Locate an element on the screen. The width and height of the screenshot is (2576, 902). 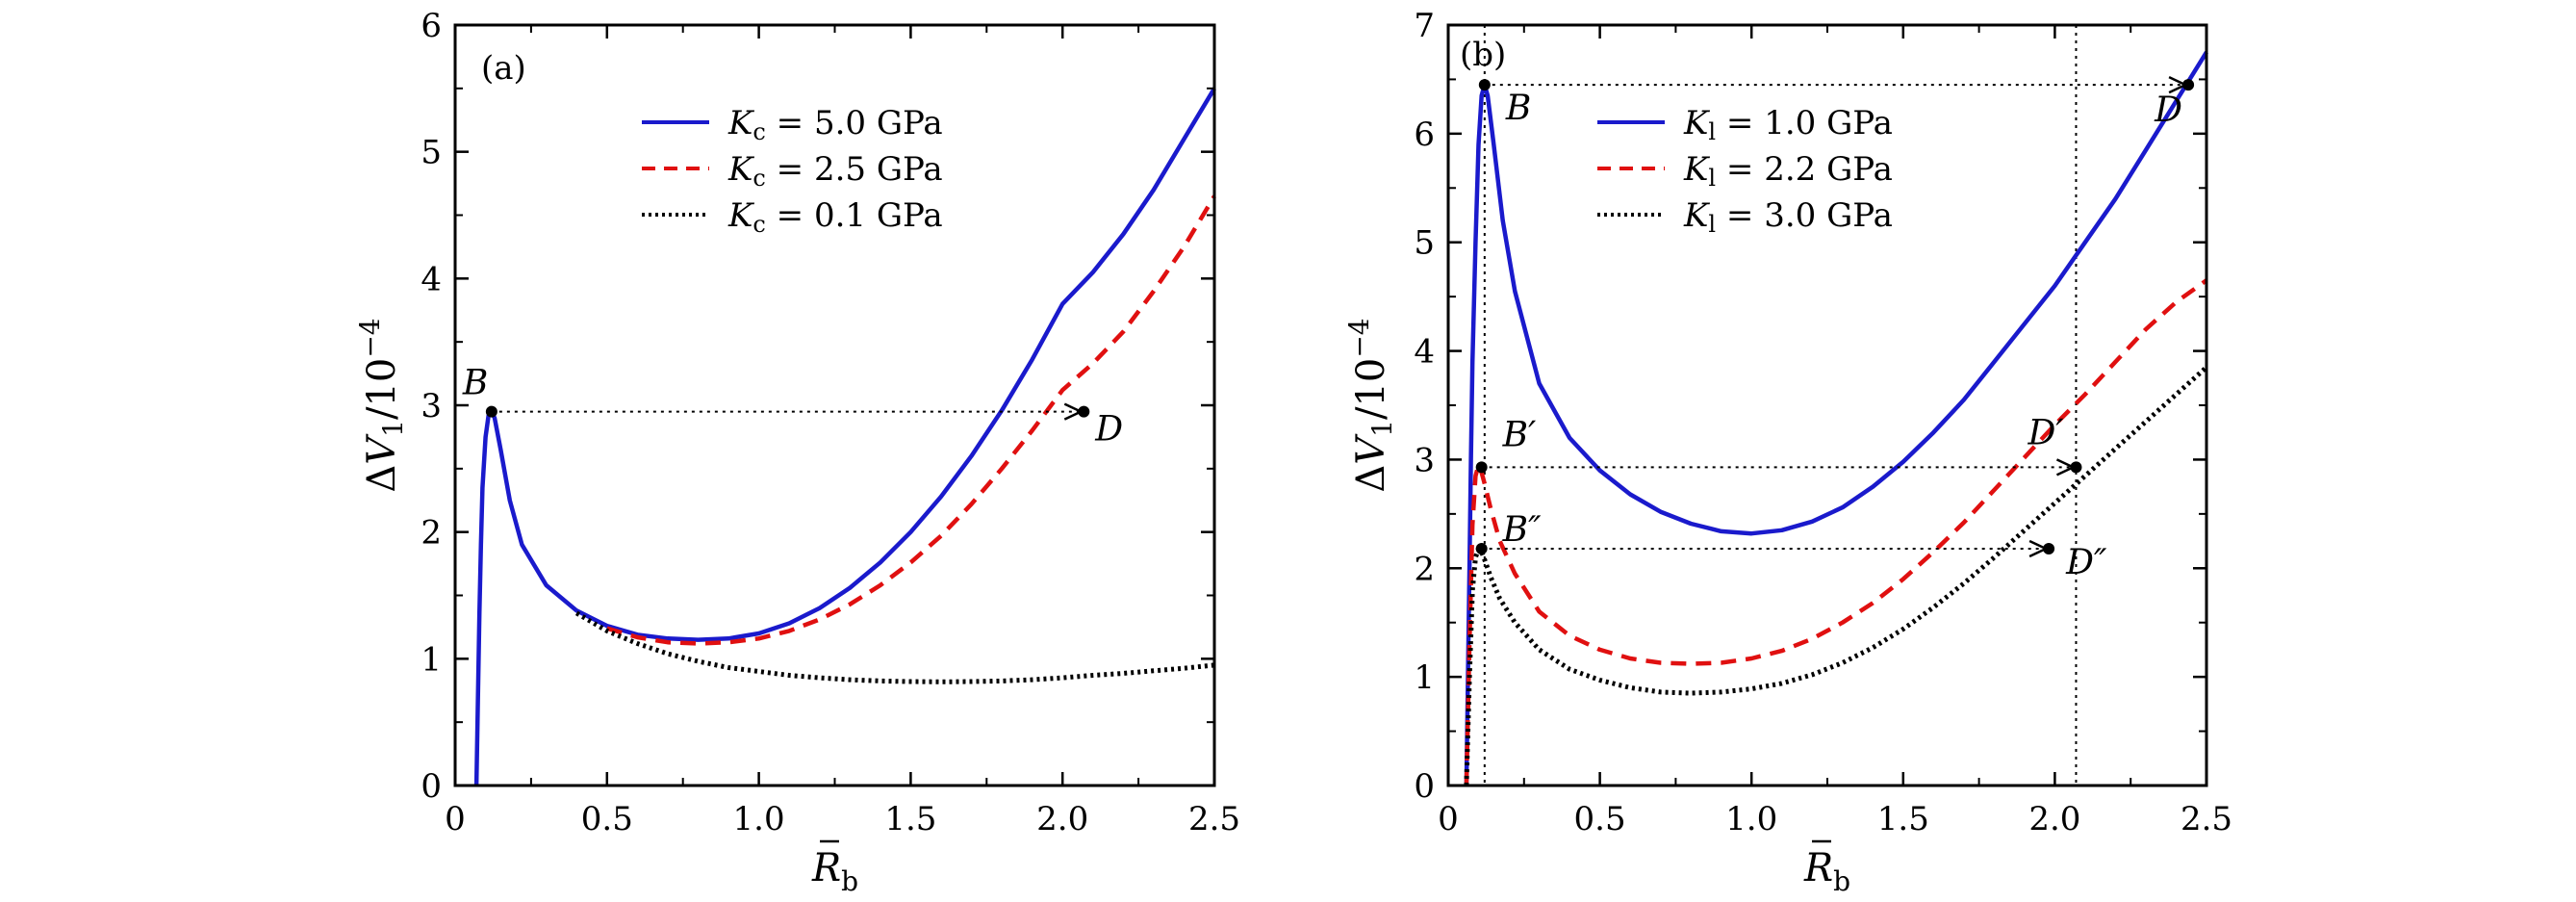
legend-label-kl-1: Kl = 1.0 GPa is located at coordinates (1788, 124).